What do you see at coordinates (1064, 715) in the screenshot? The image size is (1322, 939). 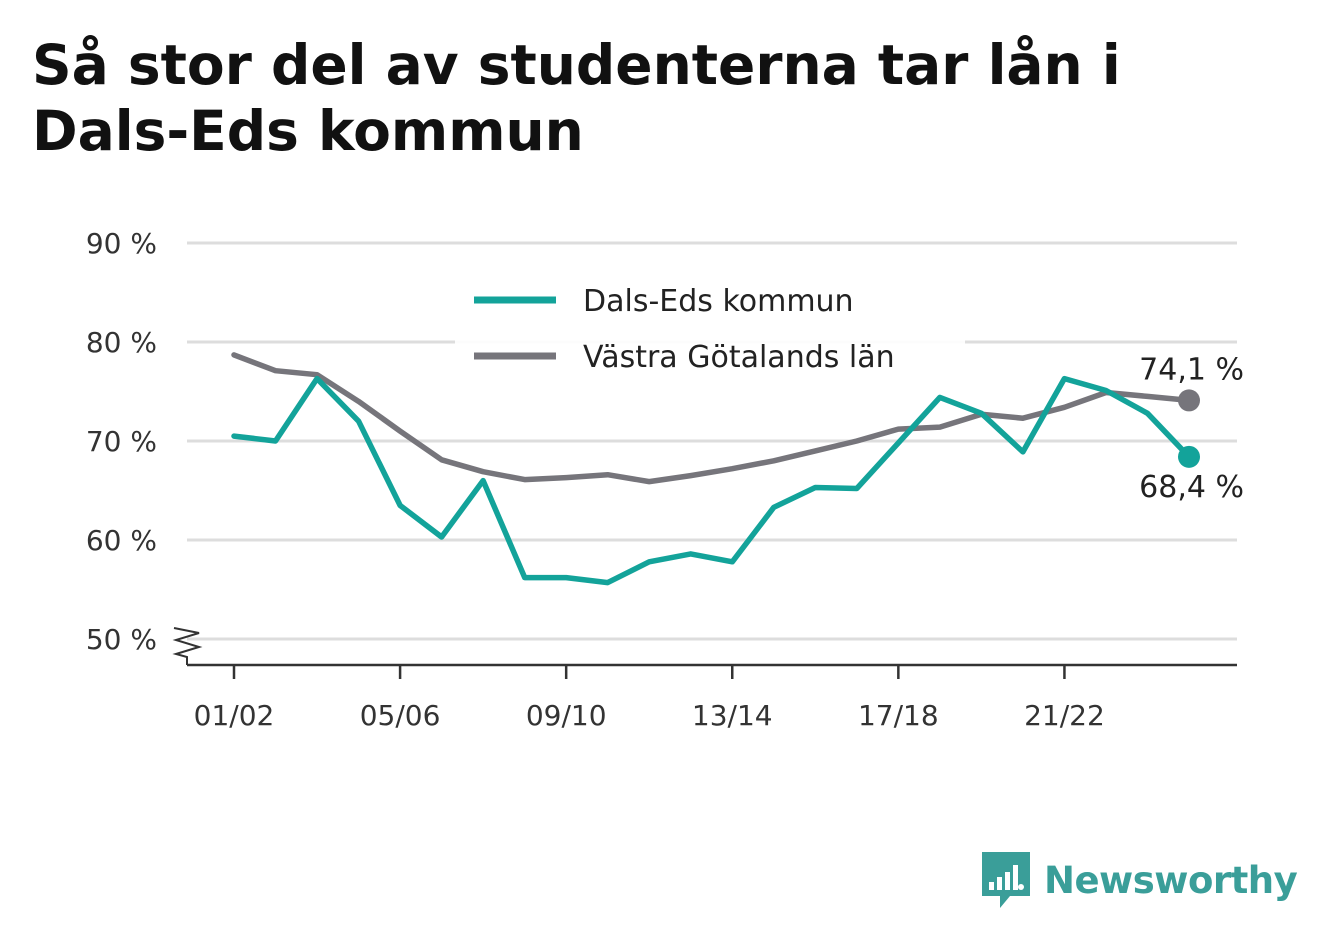 I see `x-tick-label: 21/22` at bounding box center [1064, 715].